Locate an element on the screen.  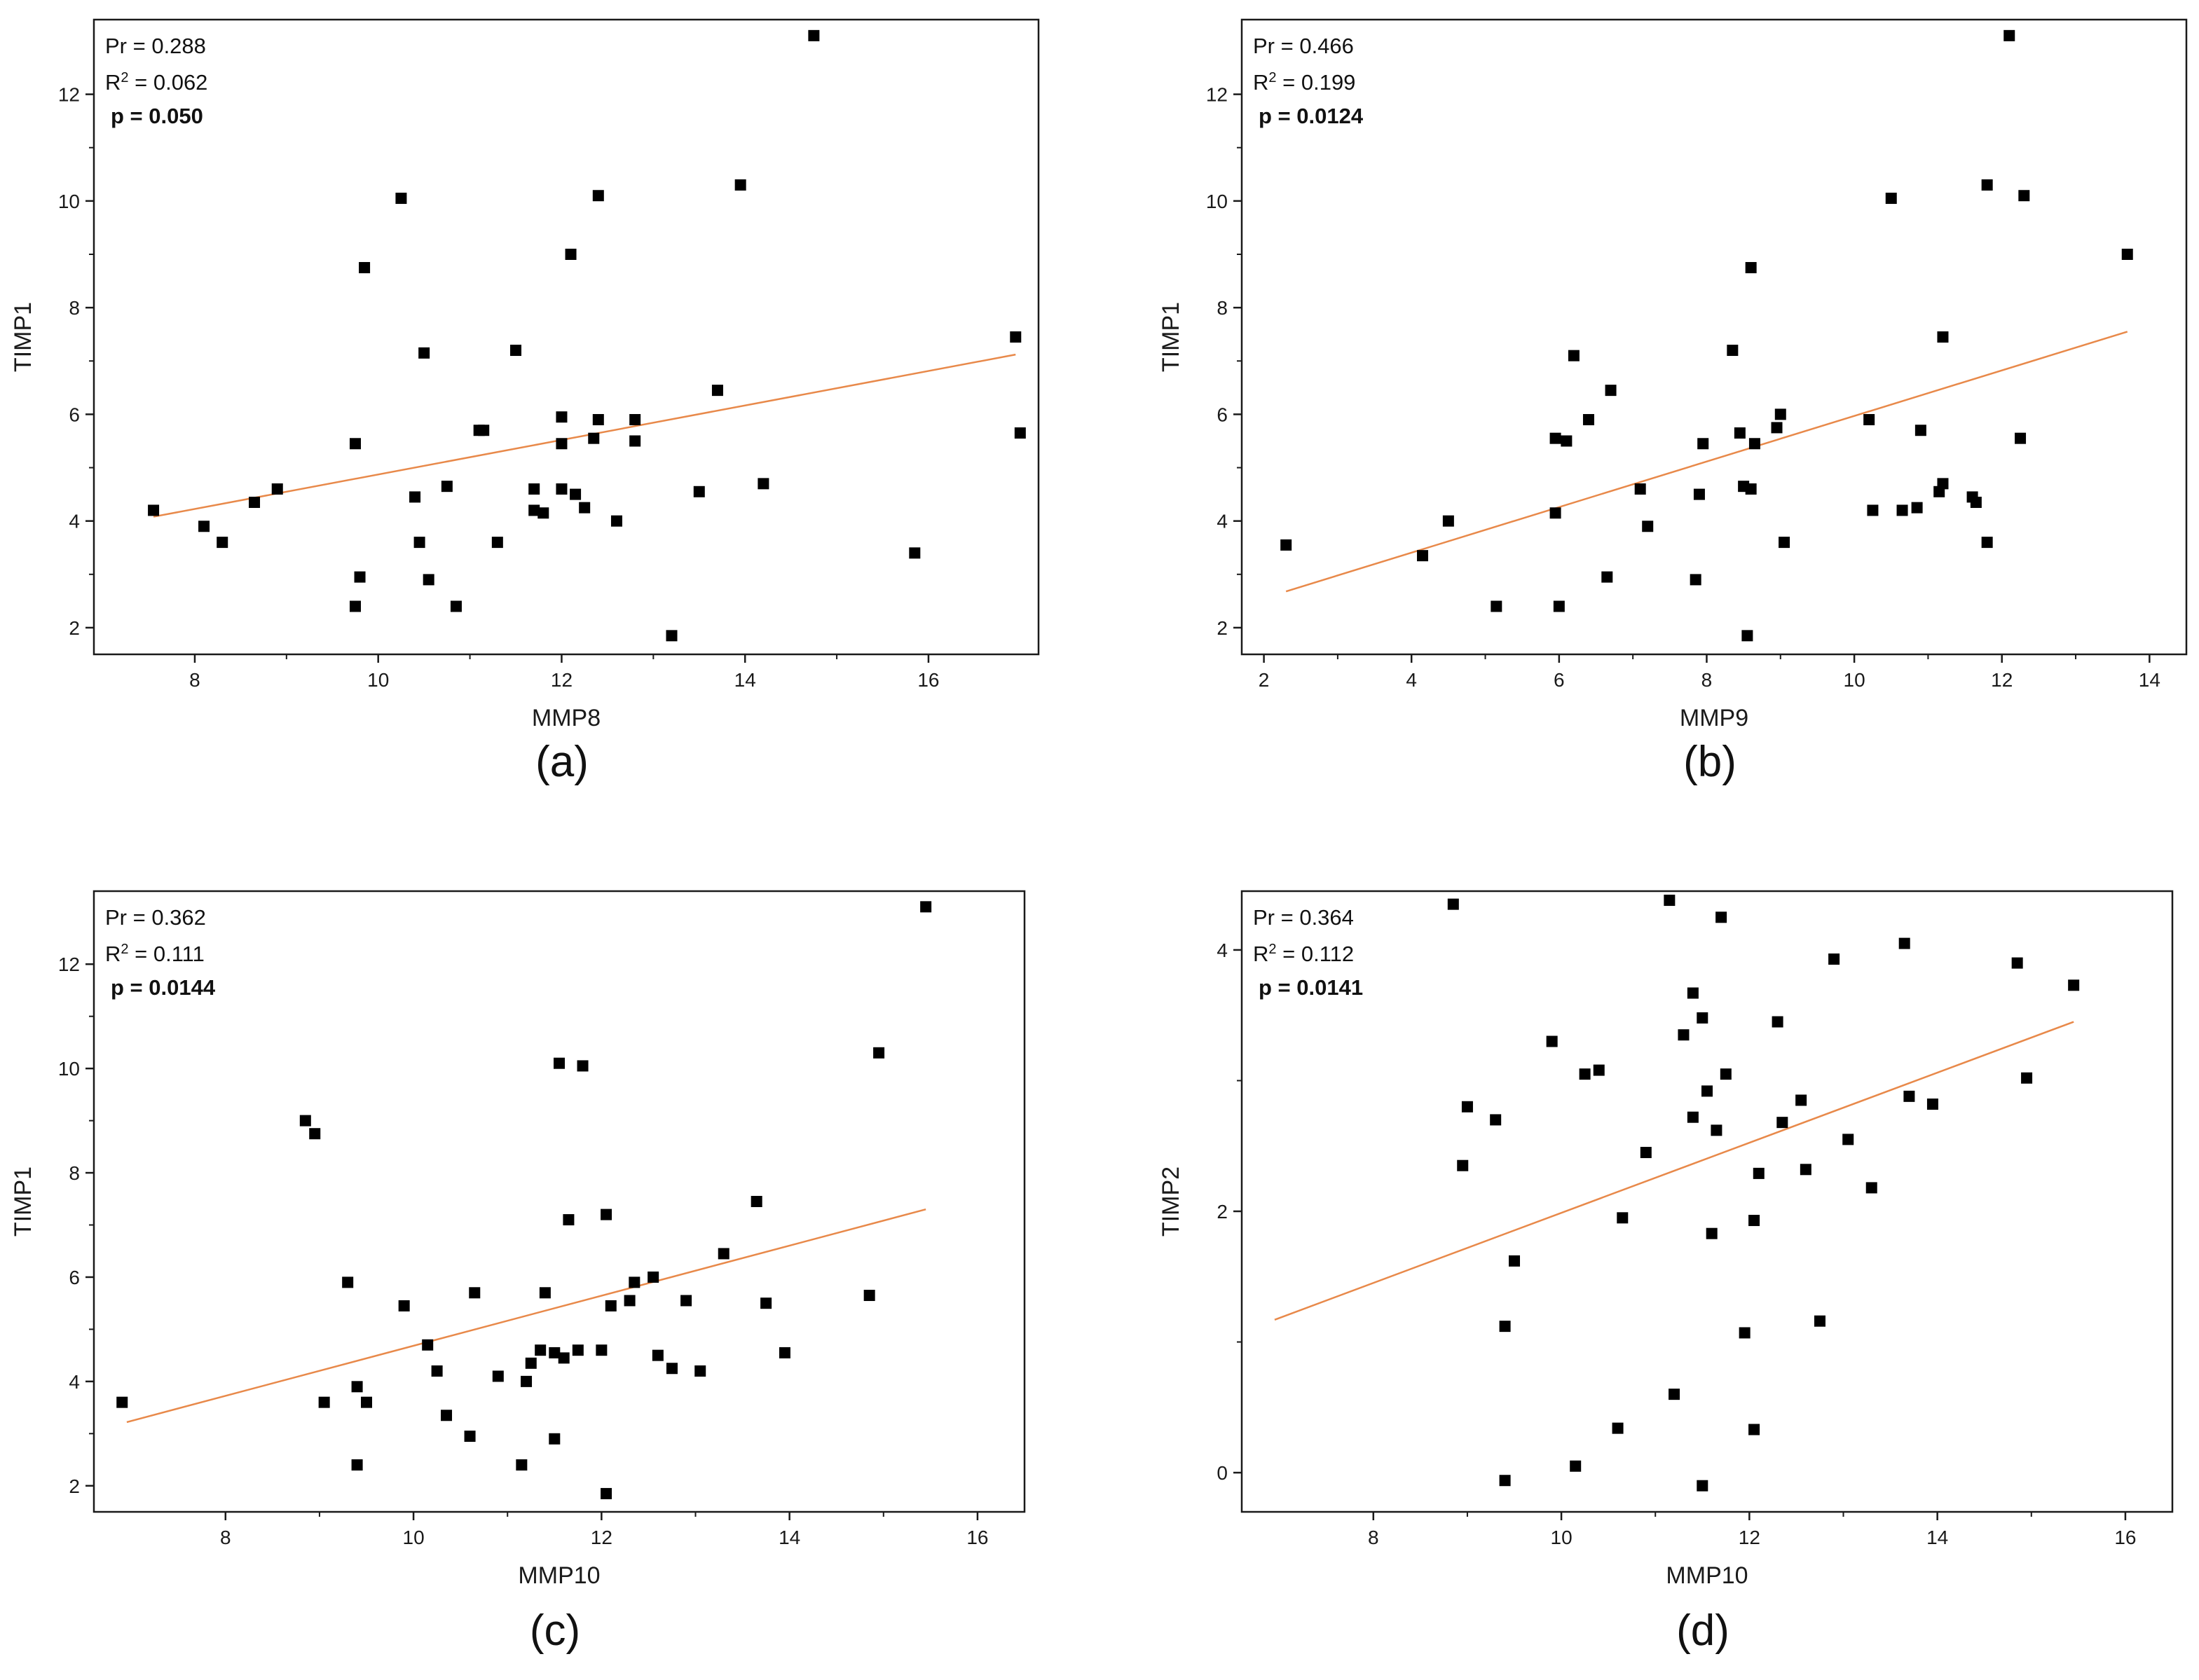
y-tick-label: 2 is located at coordinates (74, 1486).